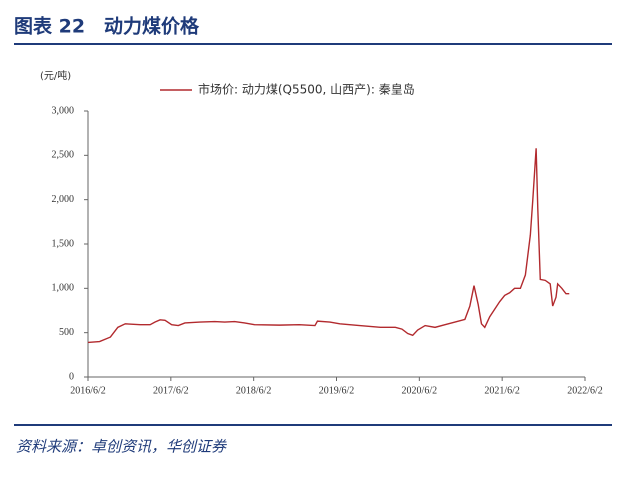  I want to click on x-tick-label: 2016/6/2, so click(88, 390).